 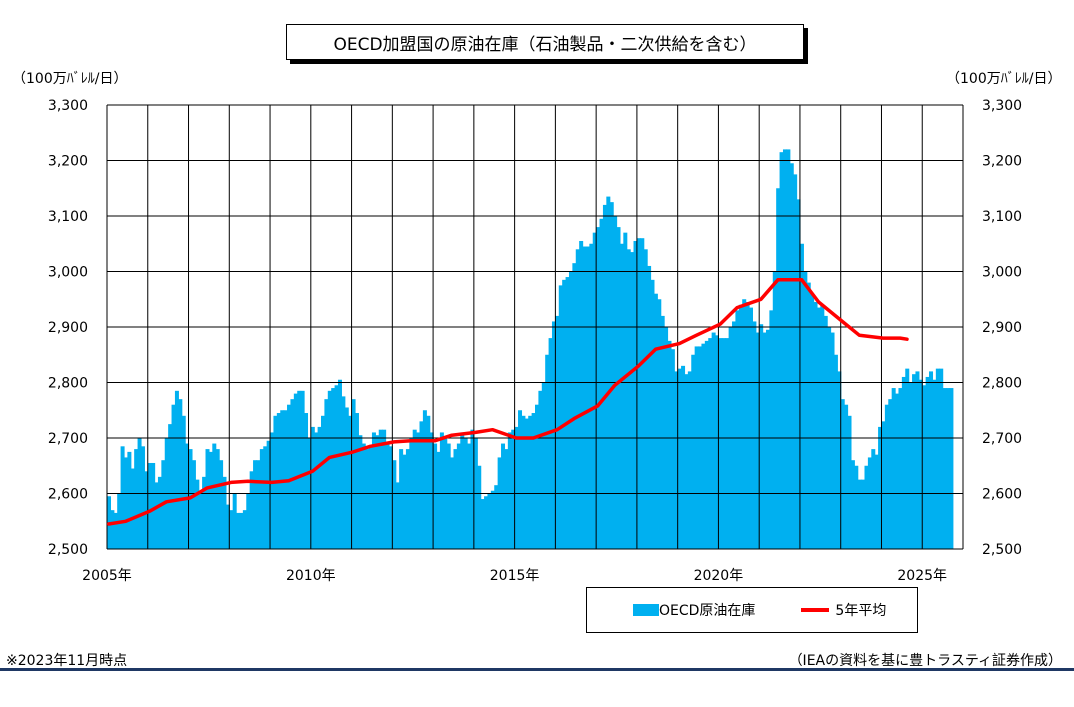 What do you see at coordinates (537, 669) in the screenshot?
I see `footer-rule` at bounding box center [537, 669].